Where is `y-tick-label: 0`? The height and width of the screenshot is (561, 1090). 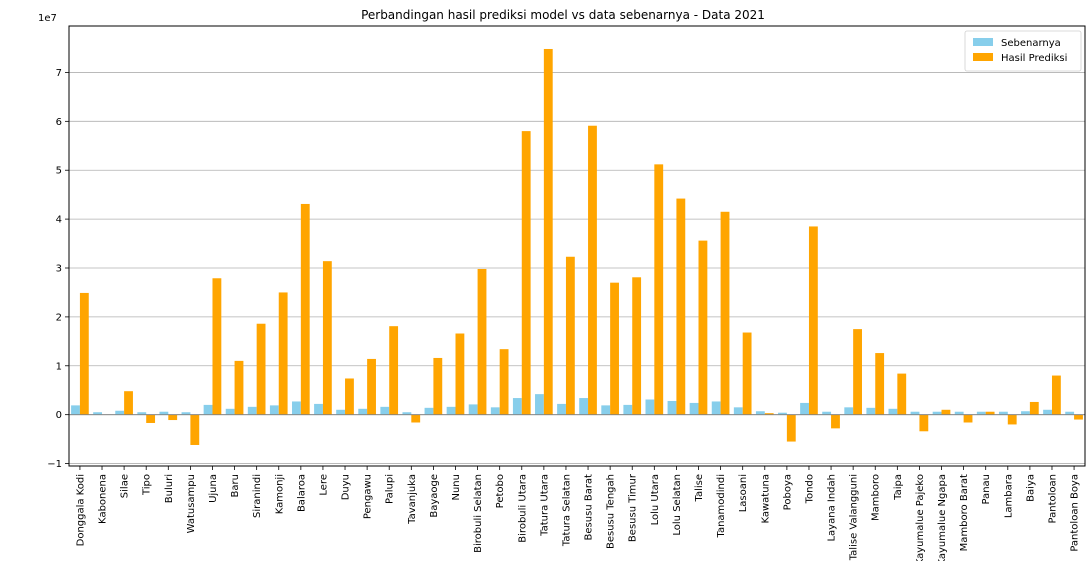 y-tick-label: 0 is located at coordinates (59, 415).